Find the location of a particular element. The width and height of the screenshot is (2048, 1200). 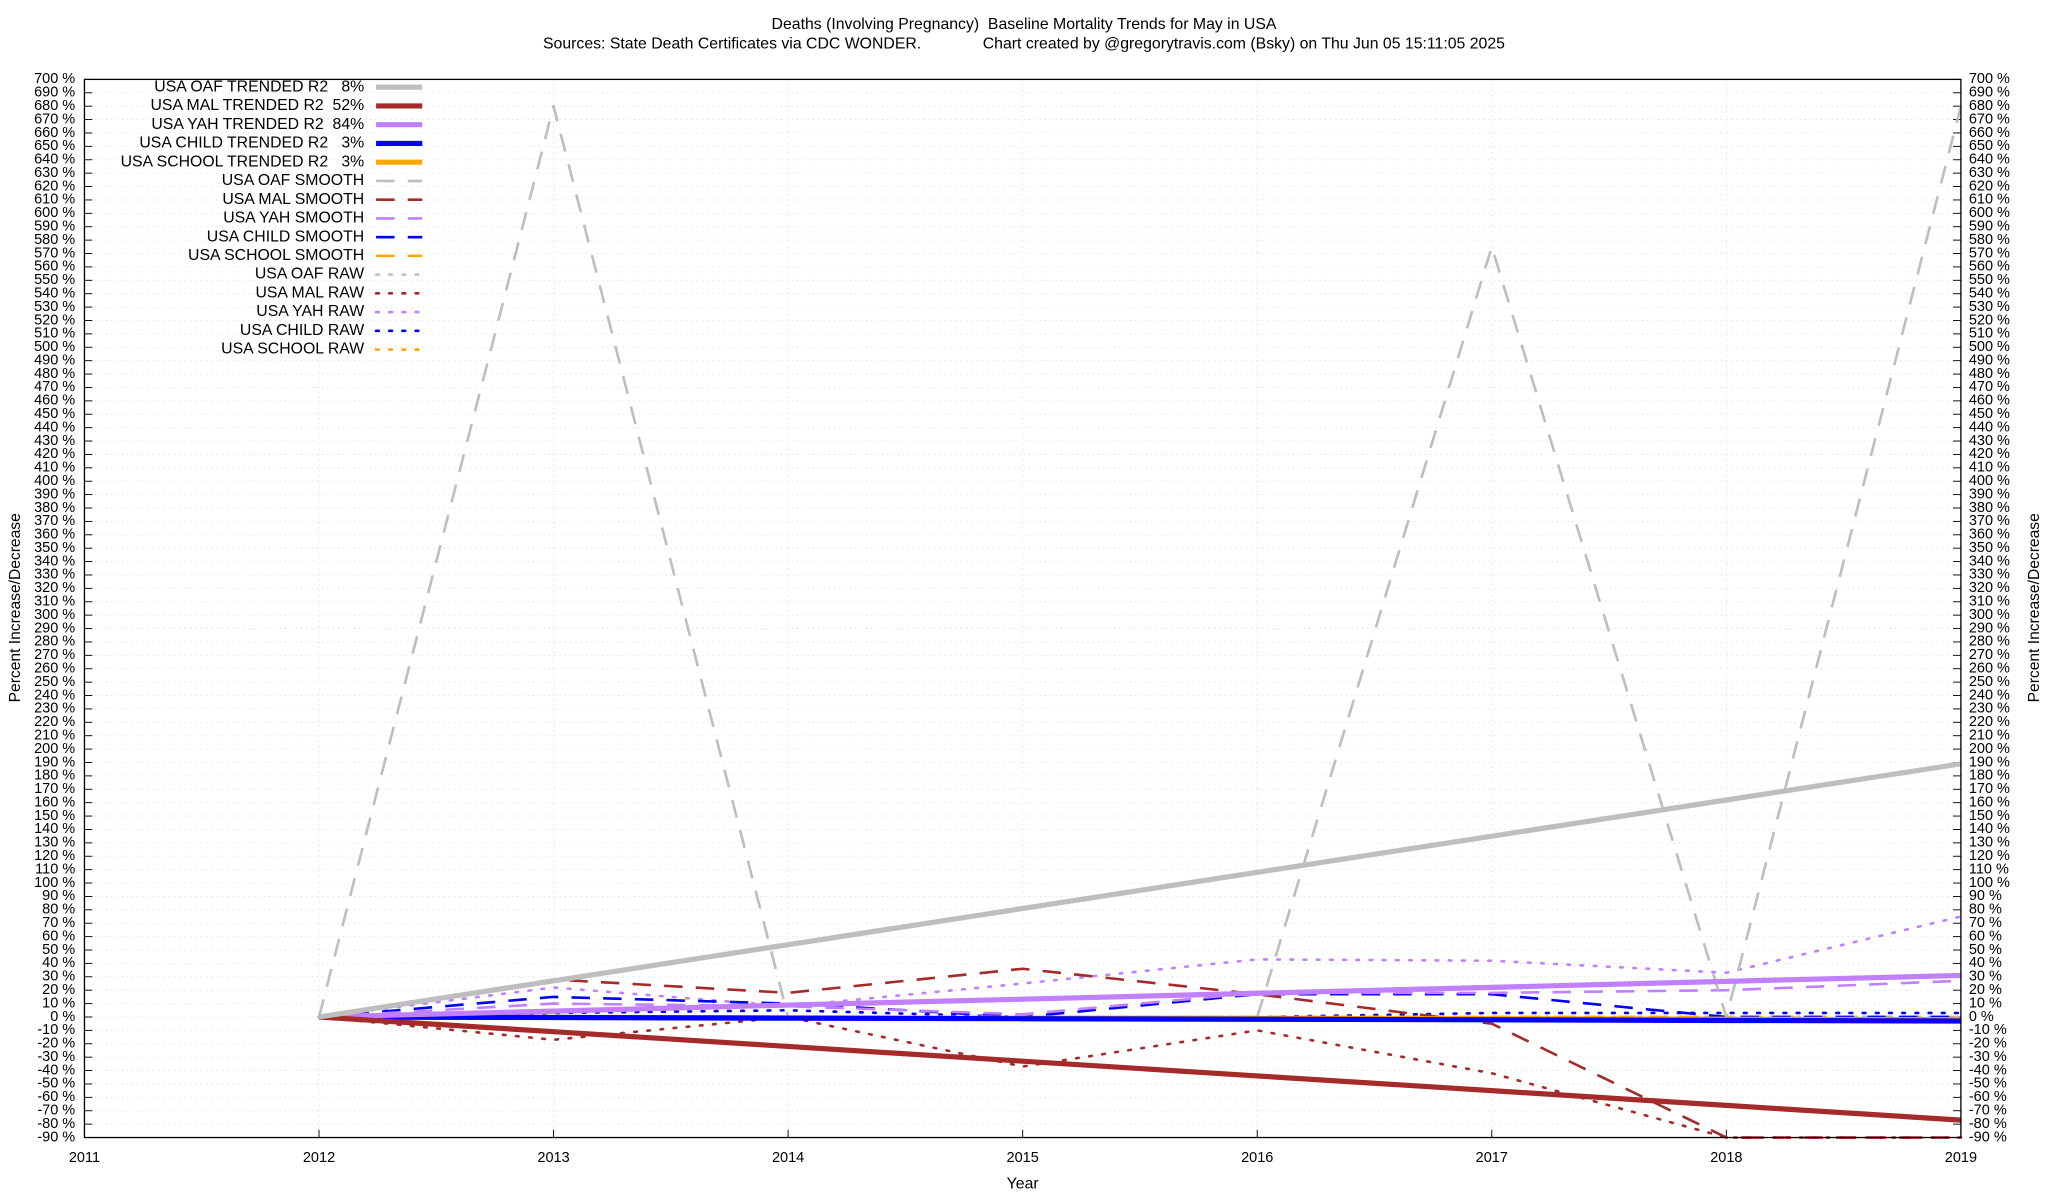

y-tick-label: 300 % is located at coordinates (54, 615).